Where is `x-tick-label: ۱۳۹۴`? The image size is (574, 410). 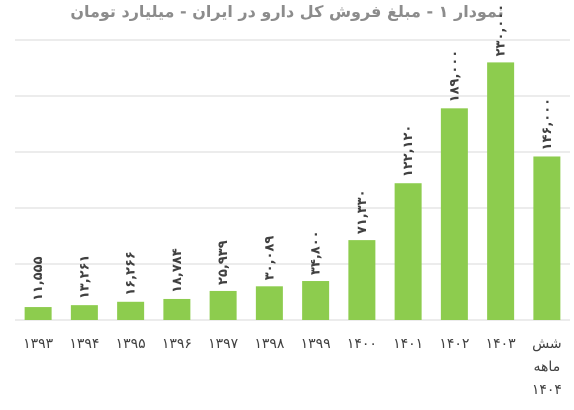 x-tick-label: ۱۳۹۴ is located at coordinates (84, 344).